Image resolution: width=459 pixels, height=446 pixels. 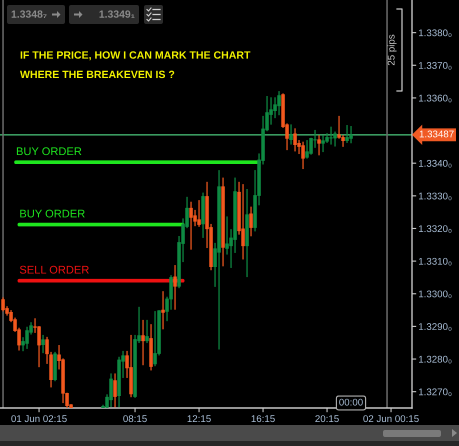 I want to click on x-tick-label: 20:15, so click(x=327, y=418).